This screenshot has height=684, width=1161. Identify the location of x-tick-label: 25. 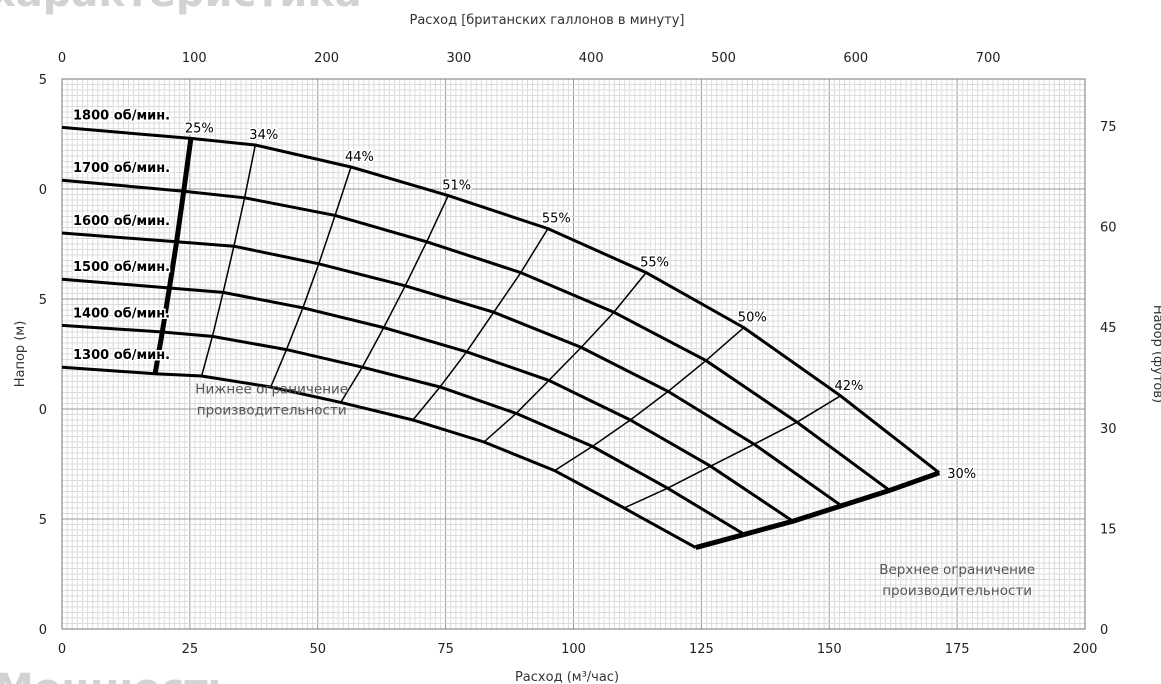
(190, 649).